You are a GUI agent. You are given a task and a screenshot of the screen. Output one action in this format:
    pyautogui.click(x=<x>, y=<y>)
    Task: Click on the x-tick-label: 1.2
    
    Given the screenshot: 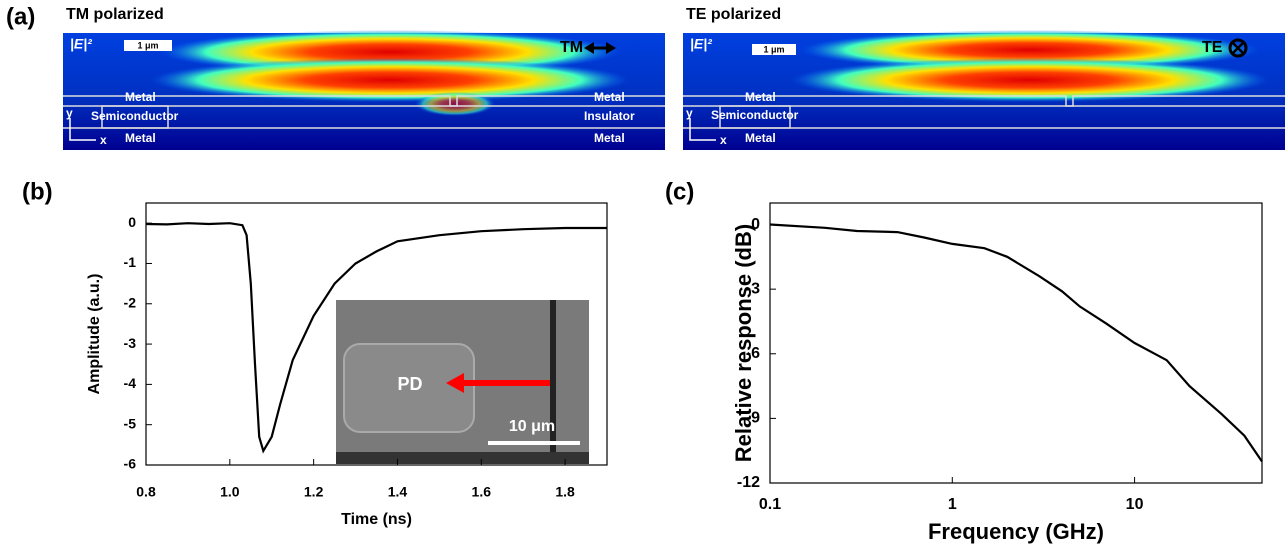 What is the action you would take?
    pyautogui.click(x=314, y=492)
    